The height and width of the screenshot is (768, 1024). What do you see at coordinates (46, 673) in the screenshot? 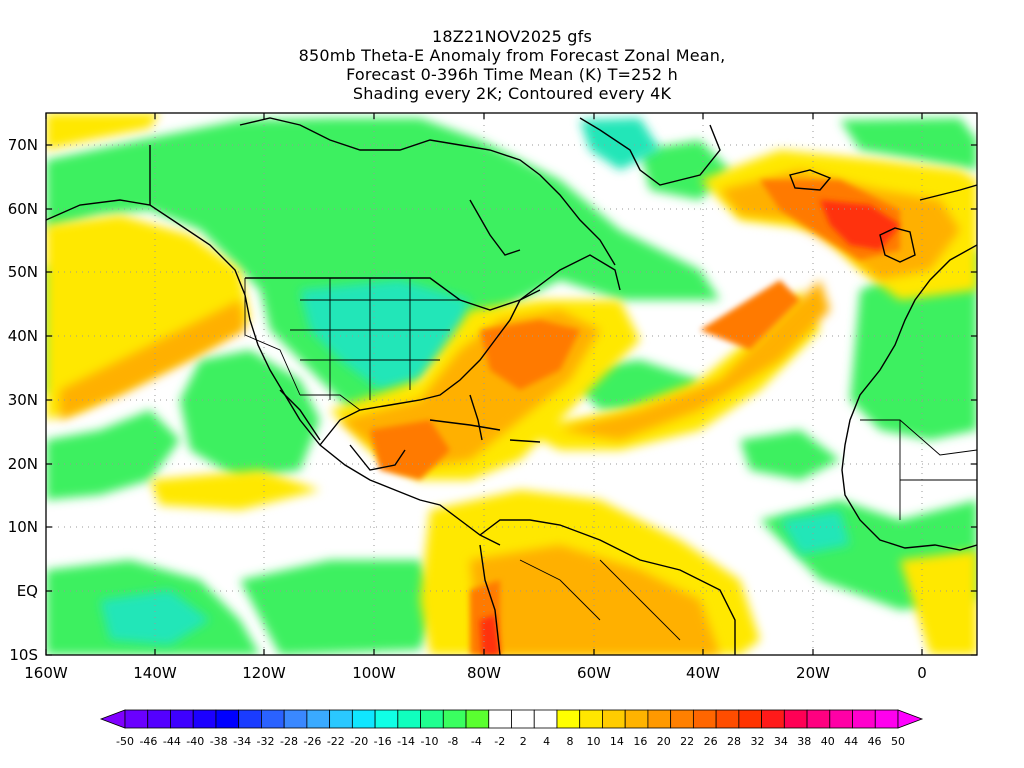
I see `lon-label-160w: 160W` at bounding box center [46, 673].